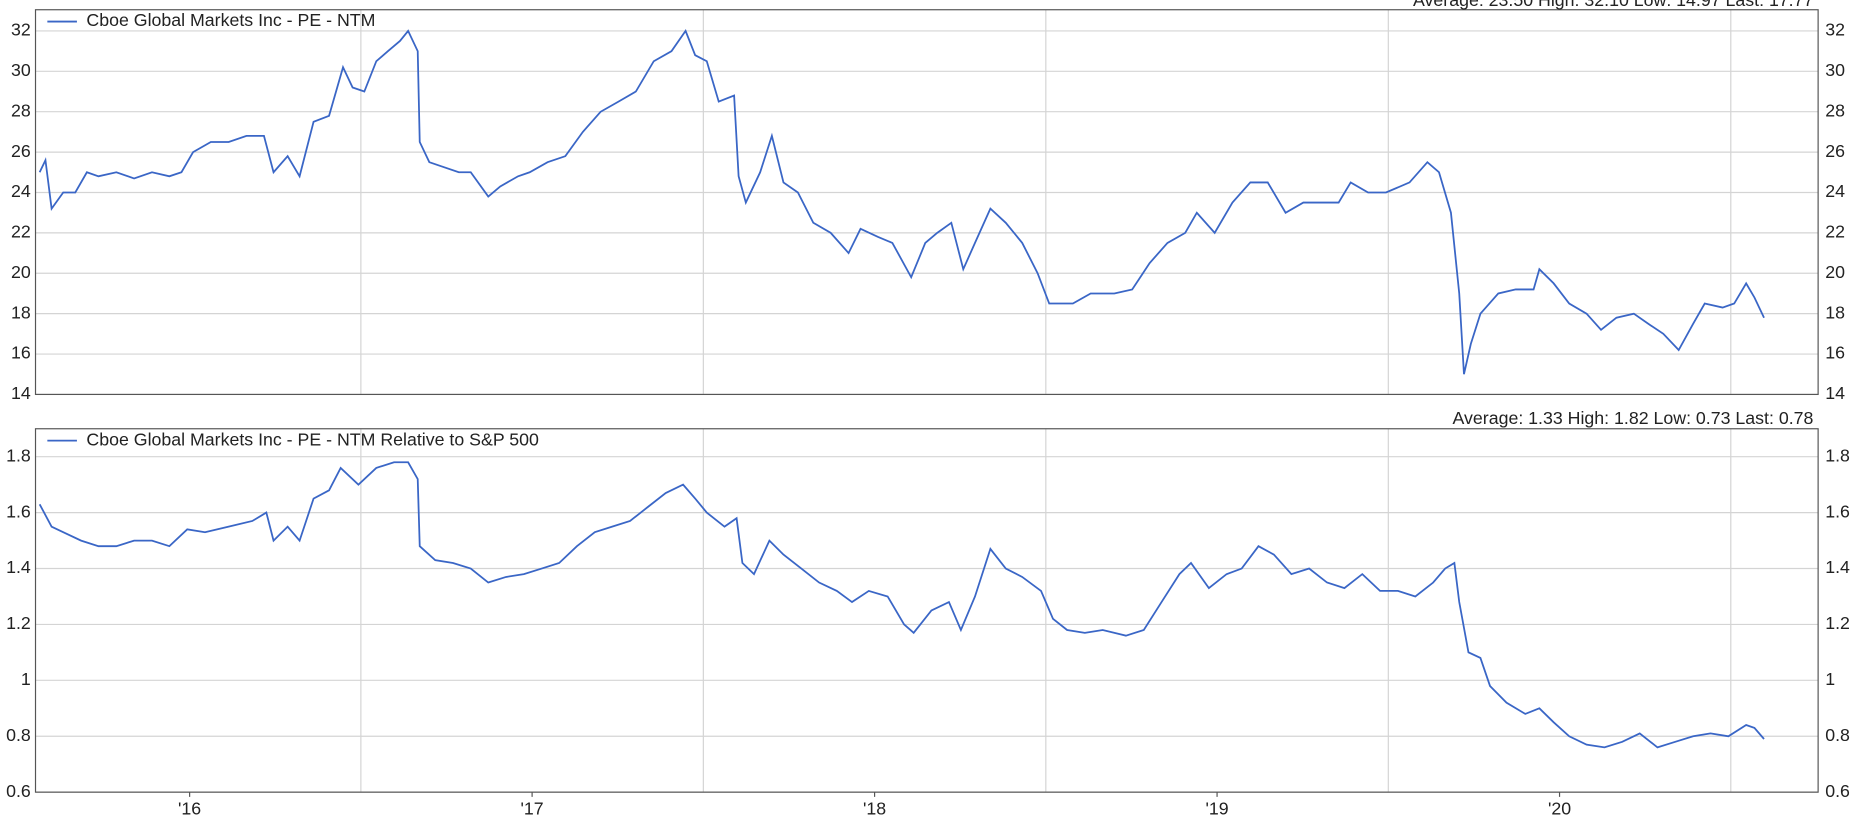 The height and width of the screenshot is (822, 1856). Describe the element at coordinates (21, 272) in the screenshot. I see `y-tick-label-left: 20` at that location.